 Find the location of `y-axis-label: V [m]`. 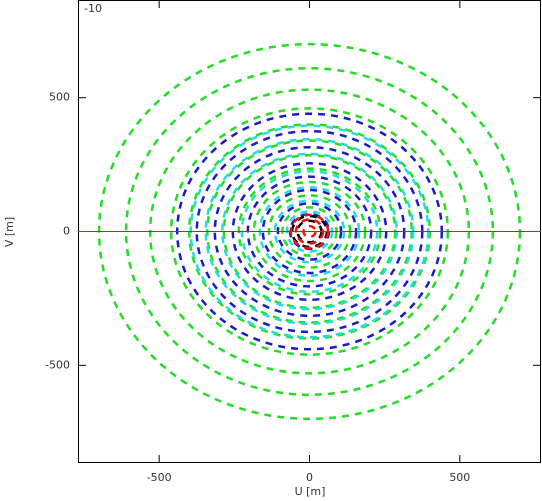

y-axis-label: V [m] is located at coordinates (9, 232).